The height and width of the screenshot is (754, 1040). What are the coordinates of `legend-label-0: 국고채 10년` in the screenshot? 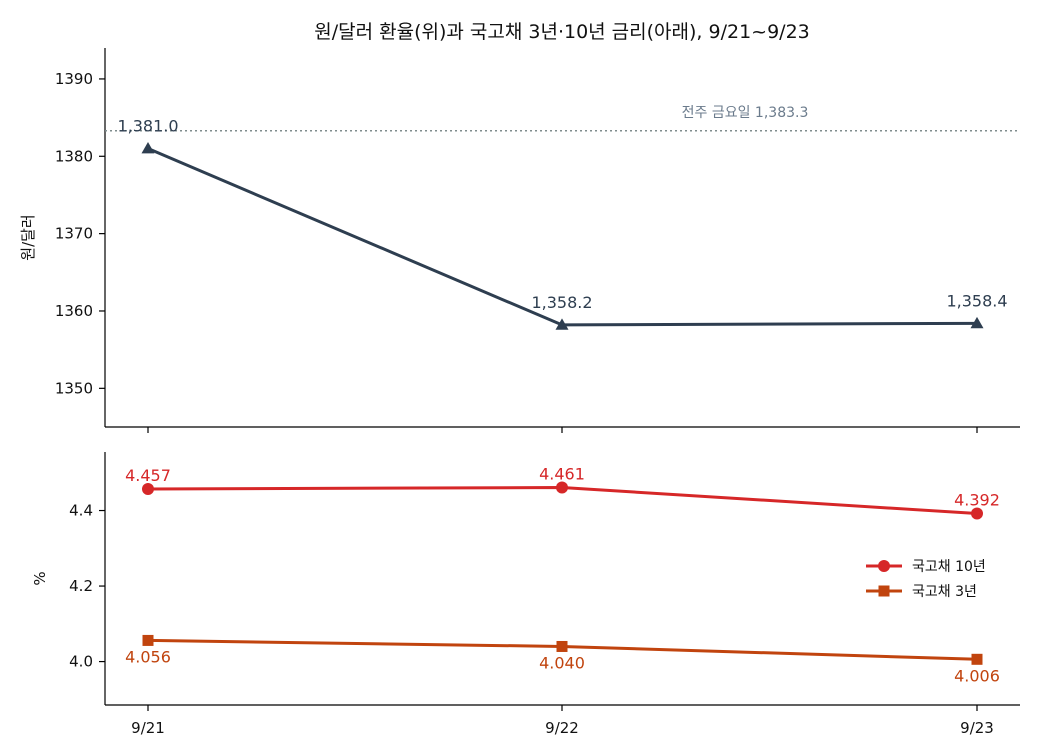 It's located at (949, 567).